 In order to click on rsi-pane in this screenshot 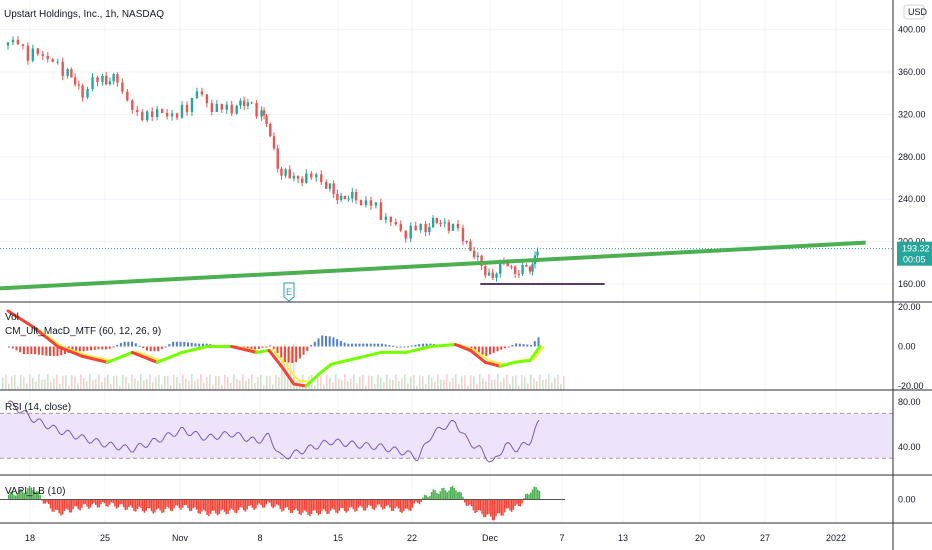, I will do `click(446, 431)`.